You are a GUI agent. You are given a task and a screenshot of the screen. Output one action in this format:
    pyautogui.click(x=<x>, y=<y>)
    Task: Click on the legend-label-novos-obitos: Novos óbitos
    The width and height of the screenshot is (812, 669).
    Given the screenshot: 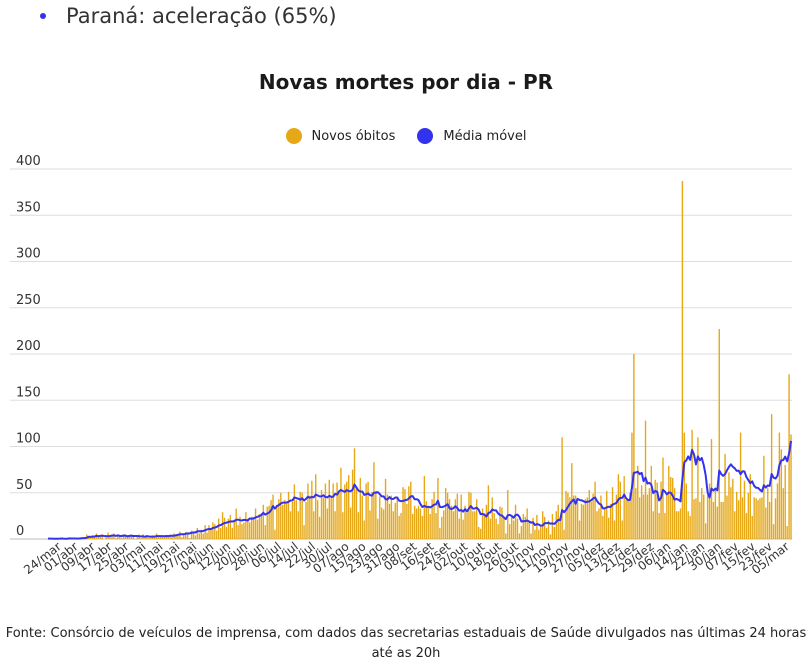 What is the action you would take?
    pyautogui.click(x=353, y=136)
    